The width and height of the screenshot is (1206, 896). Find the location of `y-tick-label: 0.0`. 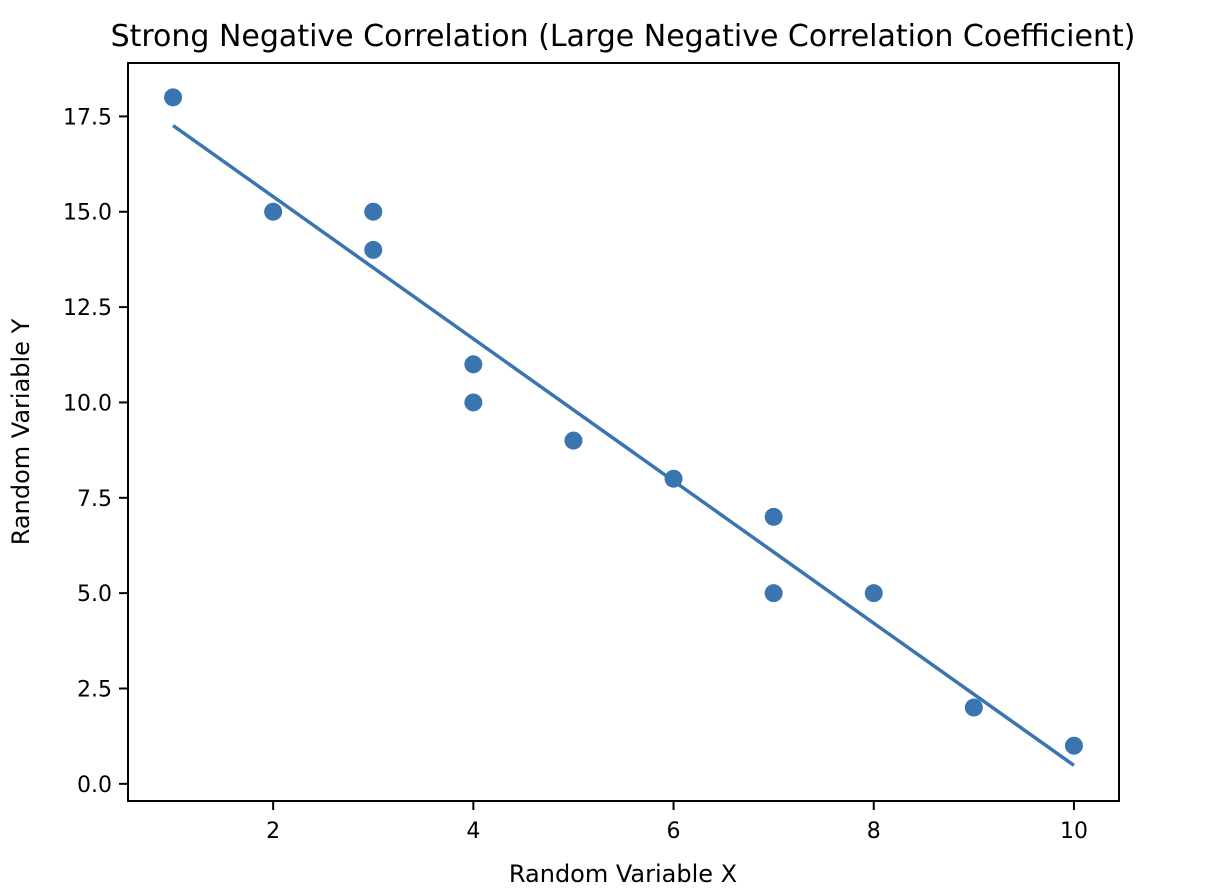

y-tick-label: 0.0 is located at coordinates (94, 785).